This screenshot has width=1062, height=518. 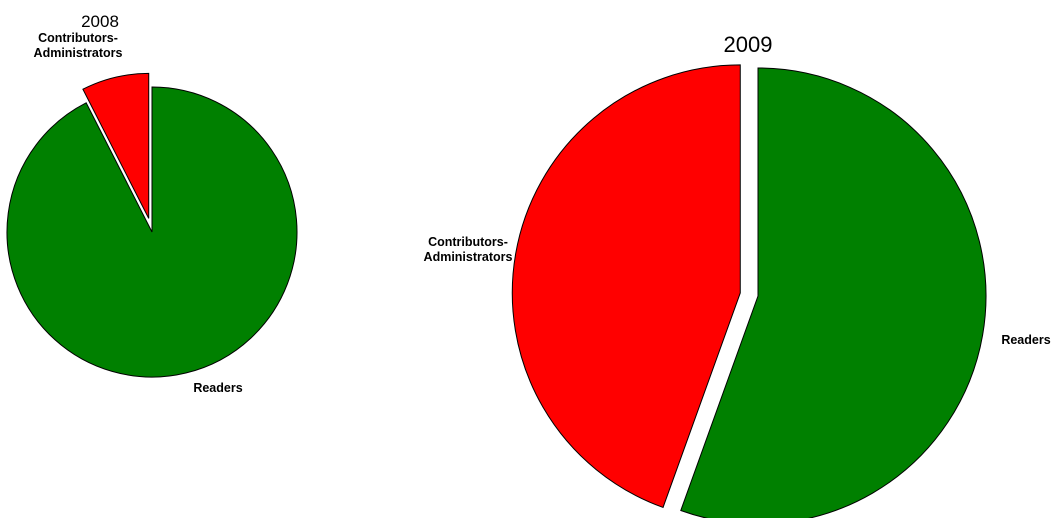 What do you see at coordinates (116, 145) in the screenshot?
I see `pie-slice-2008-contributors-administrators` at bounding box center [116, 145].